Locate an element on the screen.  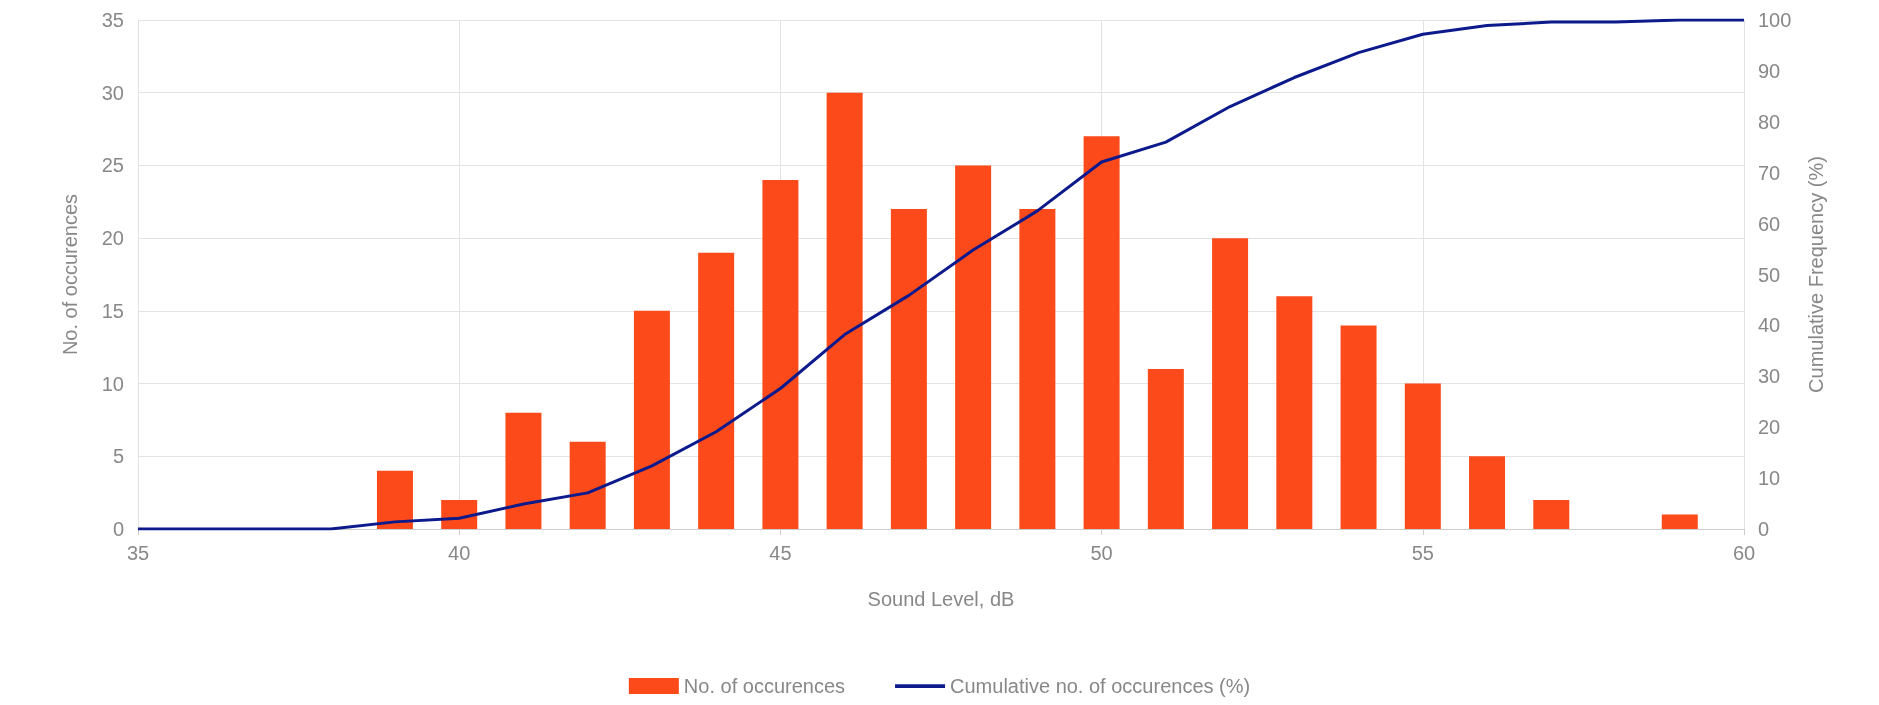
y2-tick-label: 100 is located at coordinates (1775, 20).